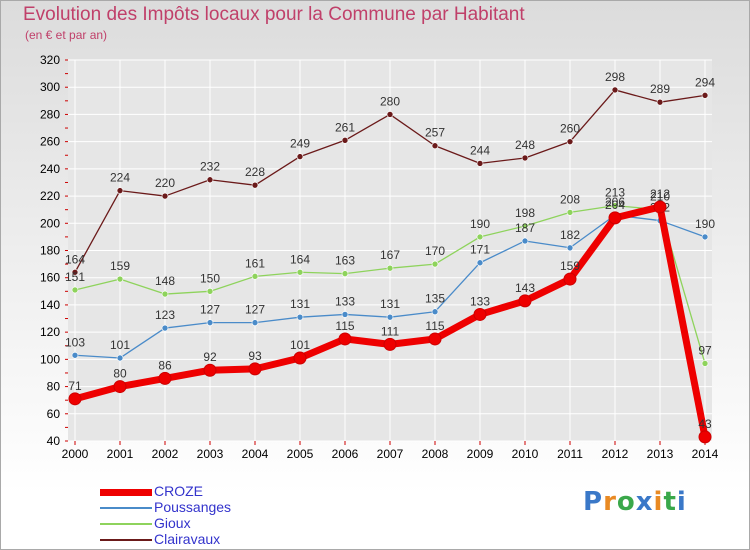  What do you see at coordinates (210, 357) in the screenshot?
I see `data-label: 92` at bounding box center [210, 357].